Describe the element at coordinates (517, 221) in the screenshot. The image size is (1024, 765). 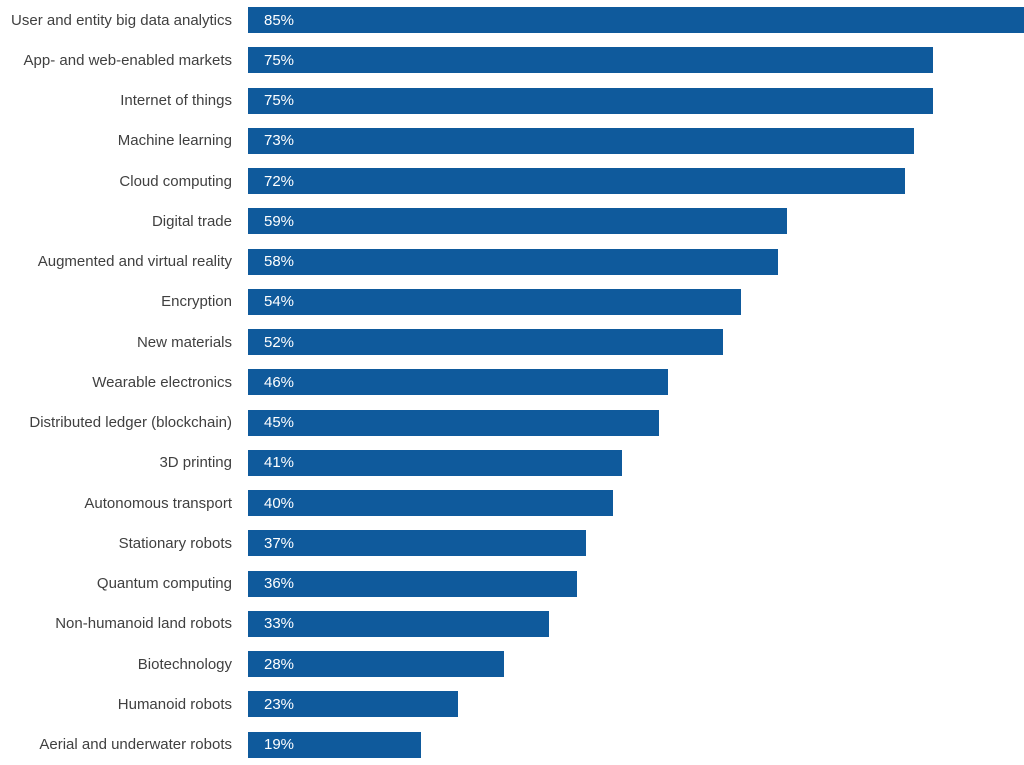
I see `bar: 59%` at that location.